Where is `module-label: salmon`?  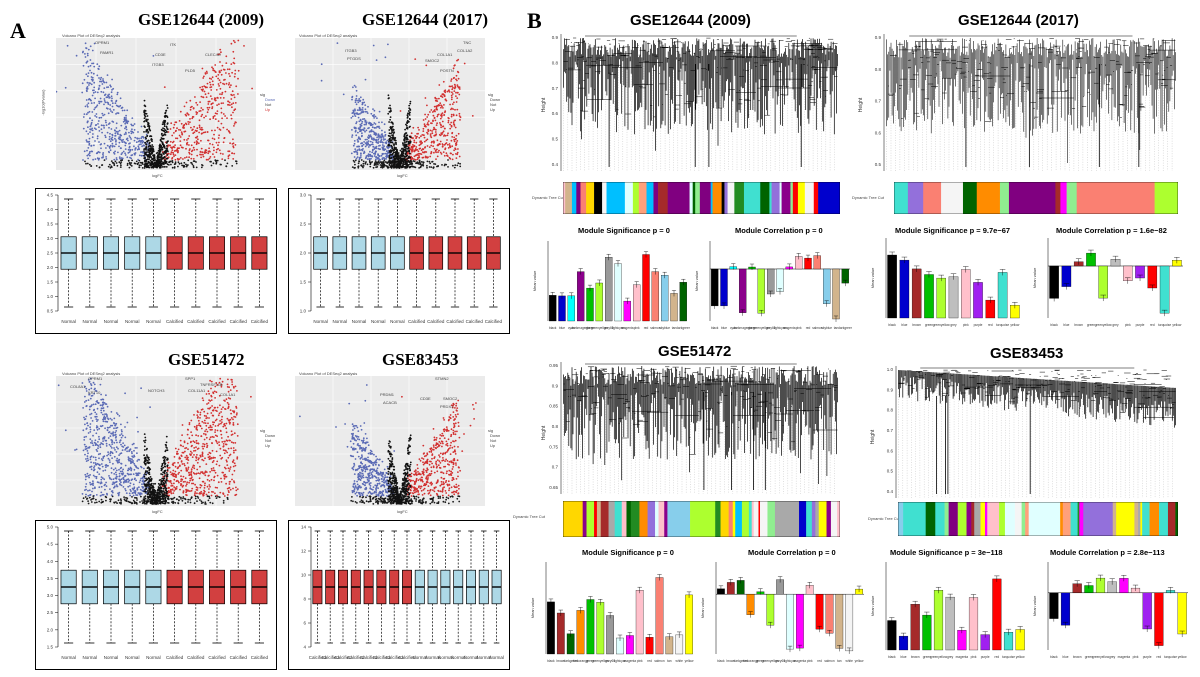
module-label: salmon is located at coordinates (817, 328).